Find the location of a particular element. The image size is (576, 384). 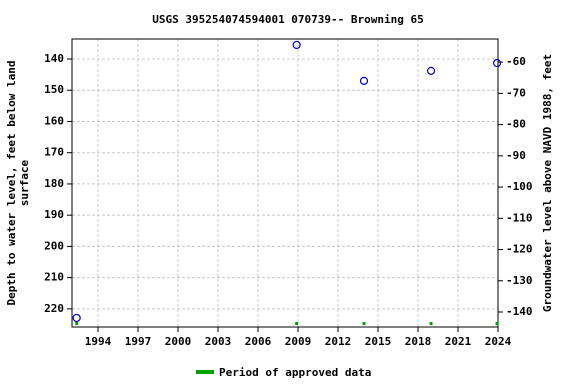

x-tick-label: 2009 is located at coordinates (298, 341).